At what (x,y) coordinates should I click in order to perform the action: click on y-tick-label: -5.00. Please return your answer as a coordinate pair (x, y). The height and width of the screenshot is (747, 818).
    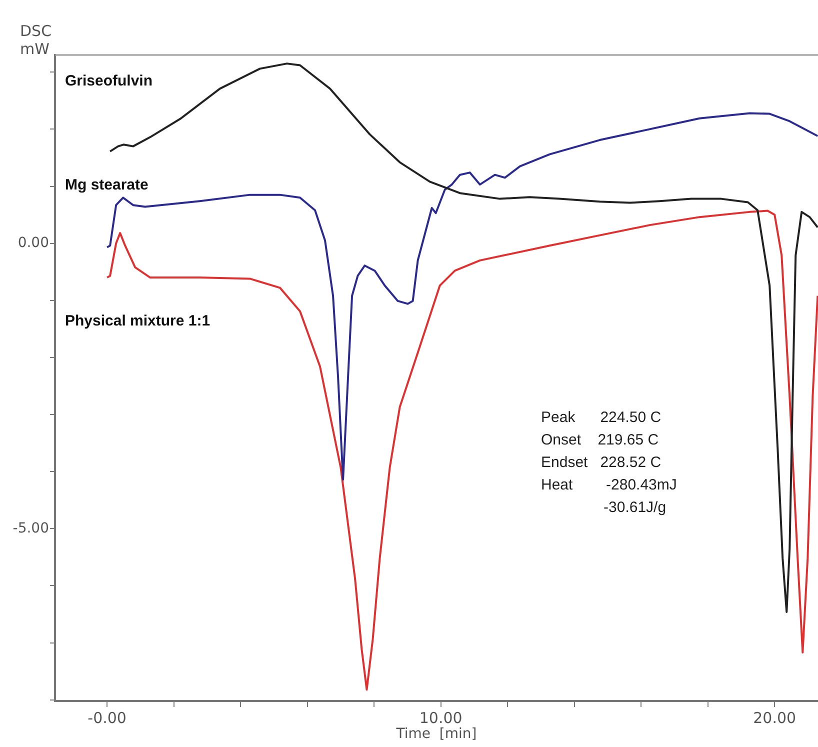
    Looking at the image, I should click on (30, 528).